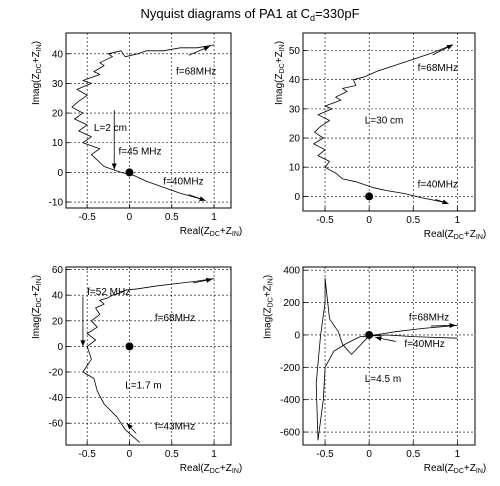  I want to click on panel-1-origin-marker, so click(129, 172).